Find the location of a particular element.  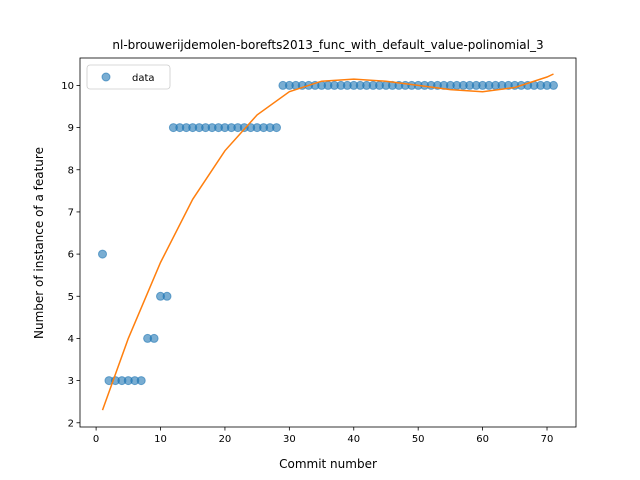

x-tick-label: 10 is located at coordinates (160, 439).